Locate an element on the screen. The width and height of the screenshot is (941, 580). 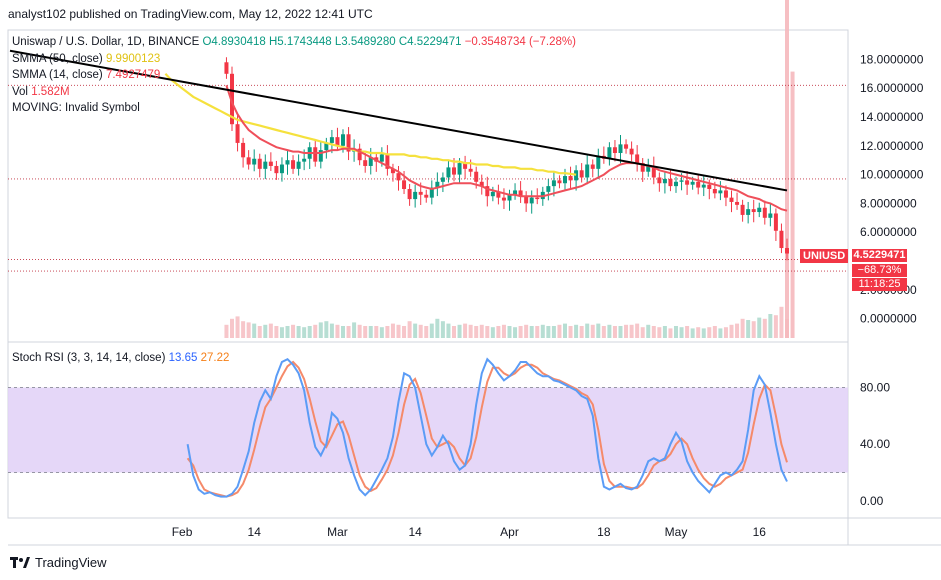
tradingview-logo-icon is located at coordinates (20, 562).